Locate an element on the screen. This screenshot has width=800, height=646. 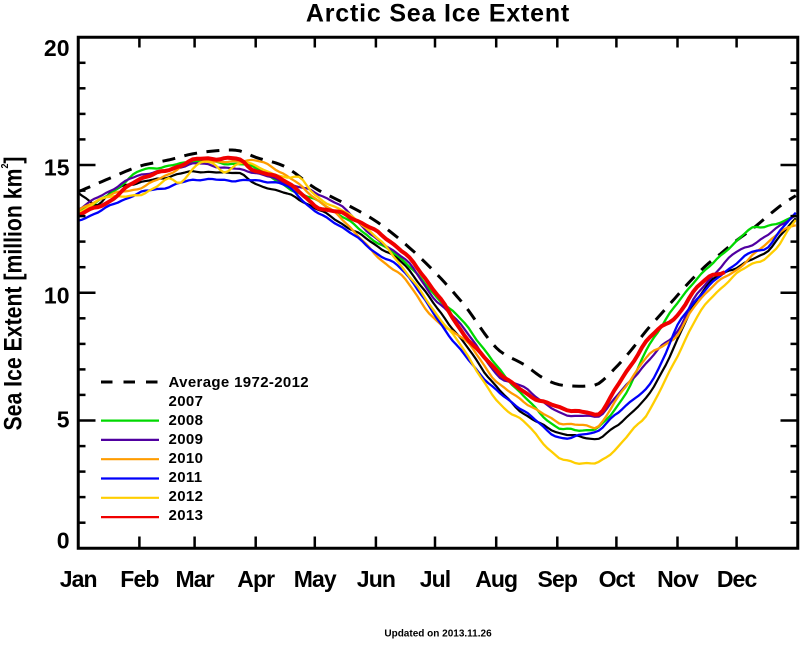
svg-text: 15 is located at coordinates (57, 167).